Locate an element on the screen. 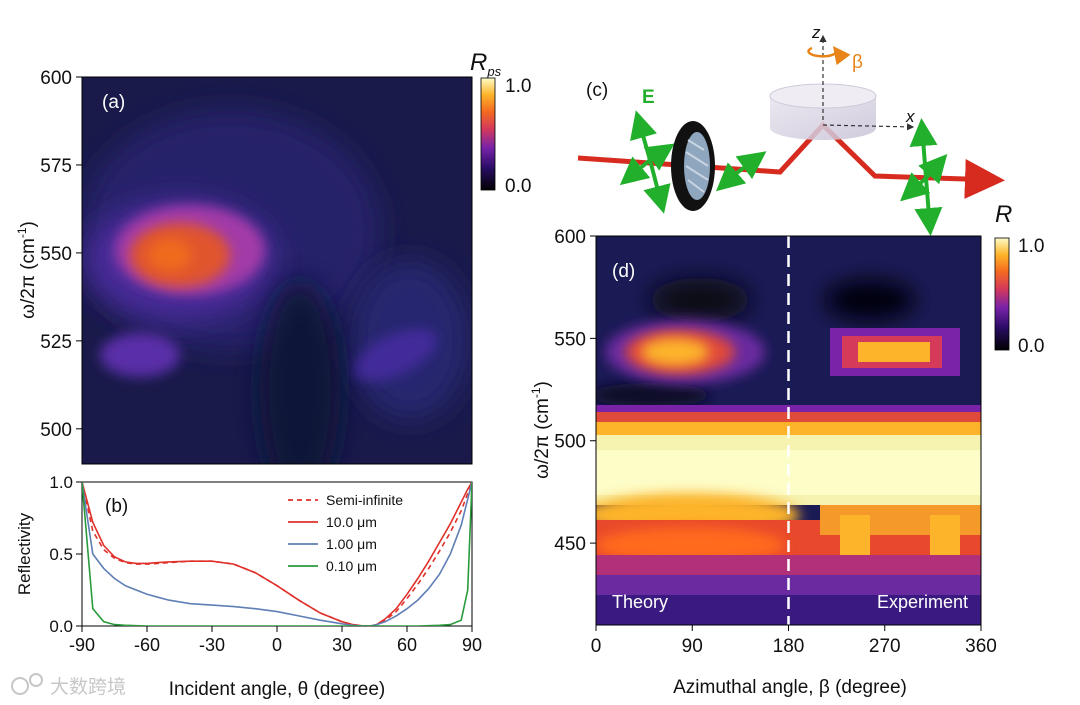 The height and width of the screenshot is (705, 1080). panel-a-colorbar is located at coordinates (488, 134).